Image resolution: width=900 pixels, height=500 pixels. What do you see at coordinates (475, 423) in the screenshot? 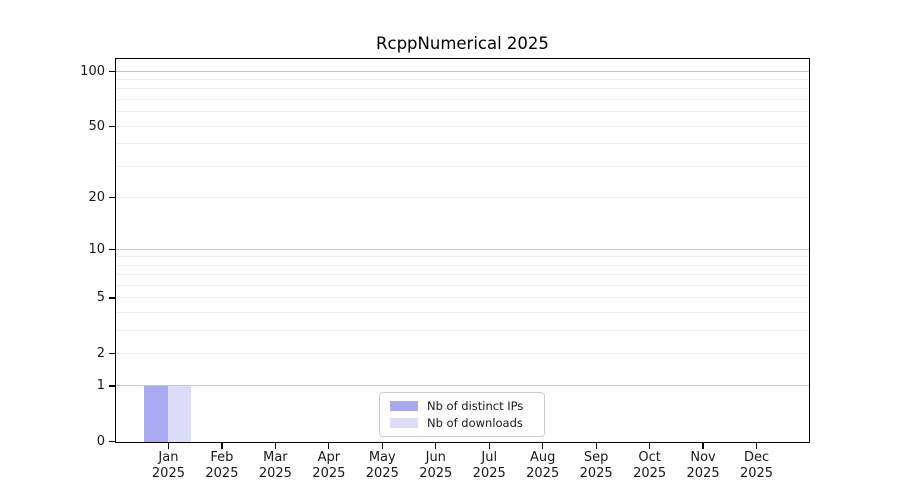
I see `legend-label-downloads: Nb of downloads` at bounding box center [475, 423].